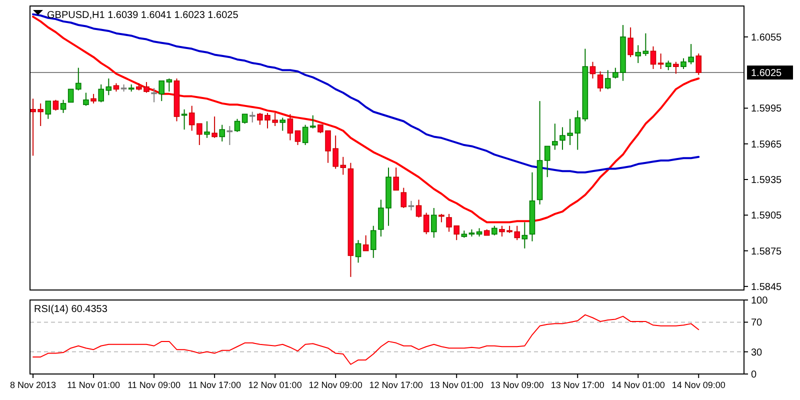 This screenshot has height=400, width=800. What do you see at coordinates (33, 385) in the screenshot?
I see `x-tick-label: 8 Nov 2013` at bounding box center [33, 385].